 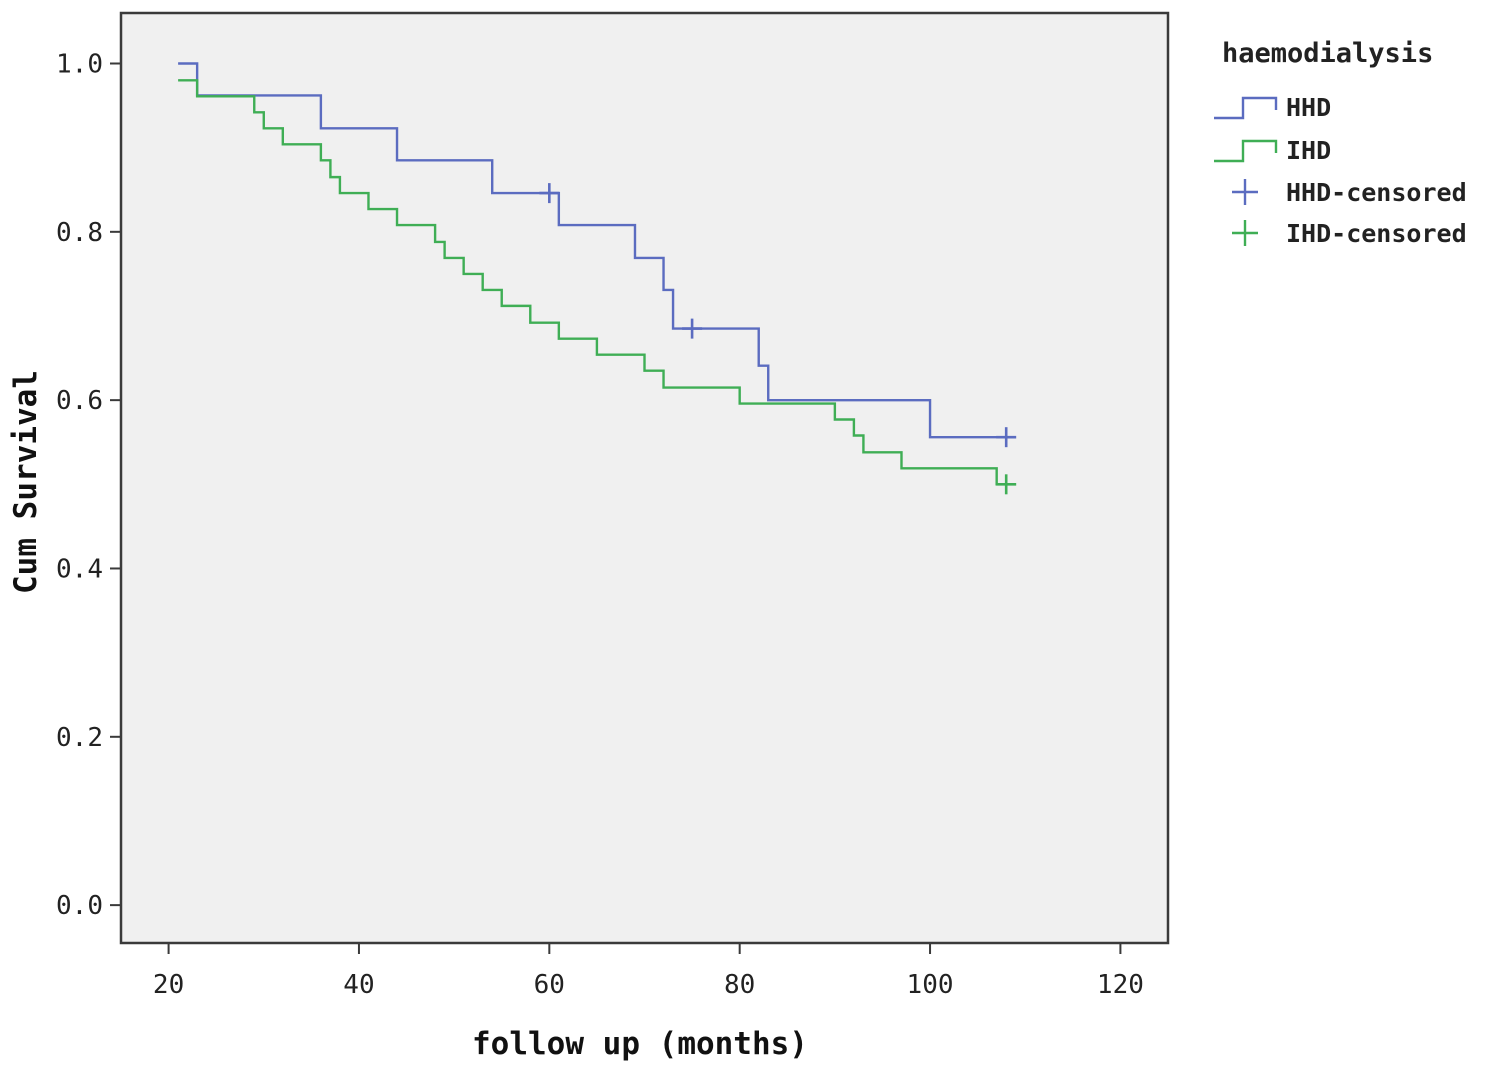 What do you see at coordinates (1006, 484) in the screenshot?
I see `censor-mark-ihd-censored` at bounding box center [1006, 484].